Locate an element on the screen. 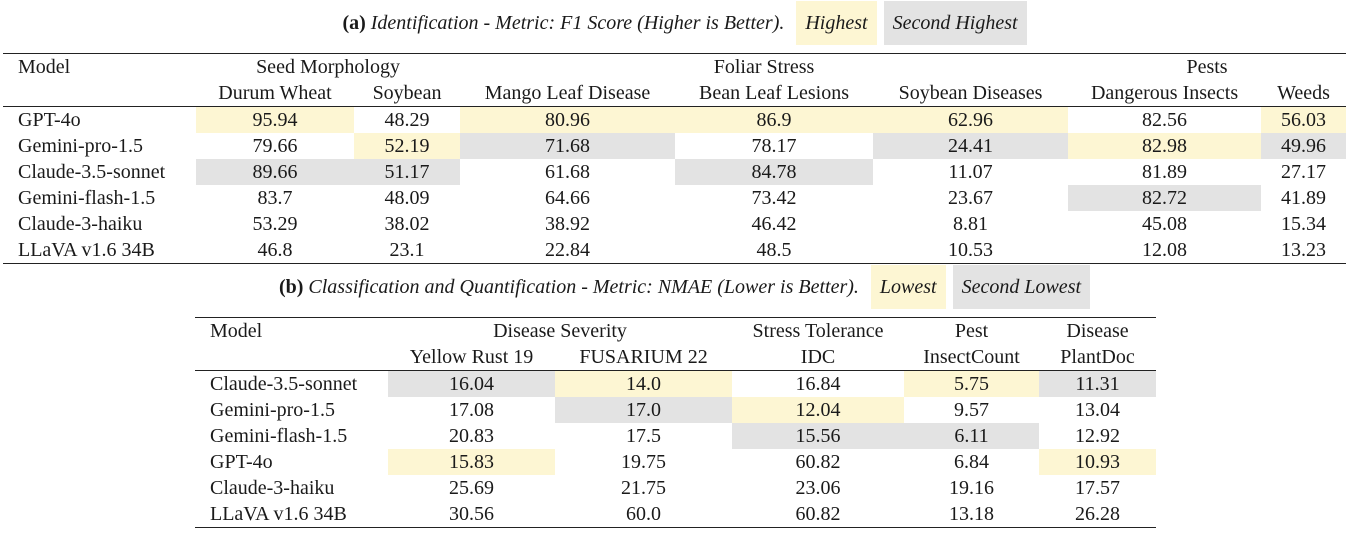 Image resolution: width=1369 pixels, height=541 pixels. table-cell: 12.92 is located at coordinates (1098, 436).